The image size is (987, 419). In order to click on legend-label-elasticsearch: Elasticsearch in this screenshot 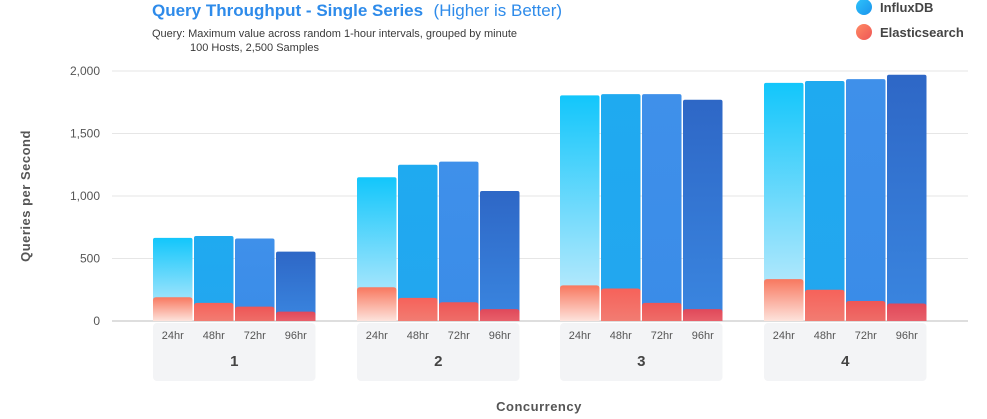, I will do `click(922, 32)`.